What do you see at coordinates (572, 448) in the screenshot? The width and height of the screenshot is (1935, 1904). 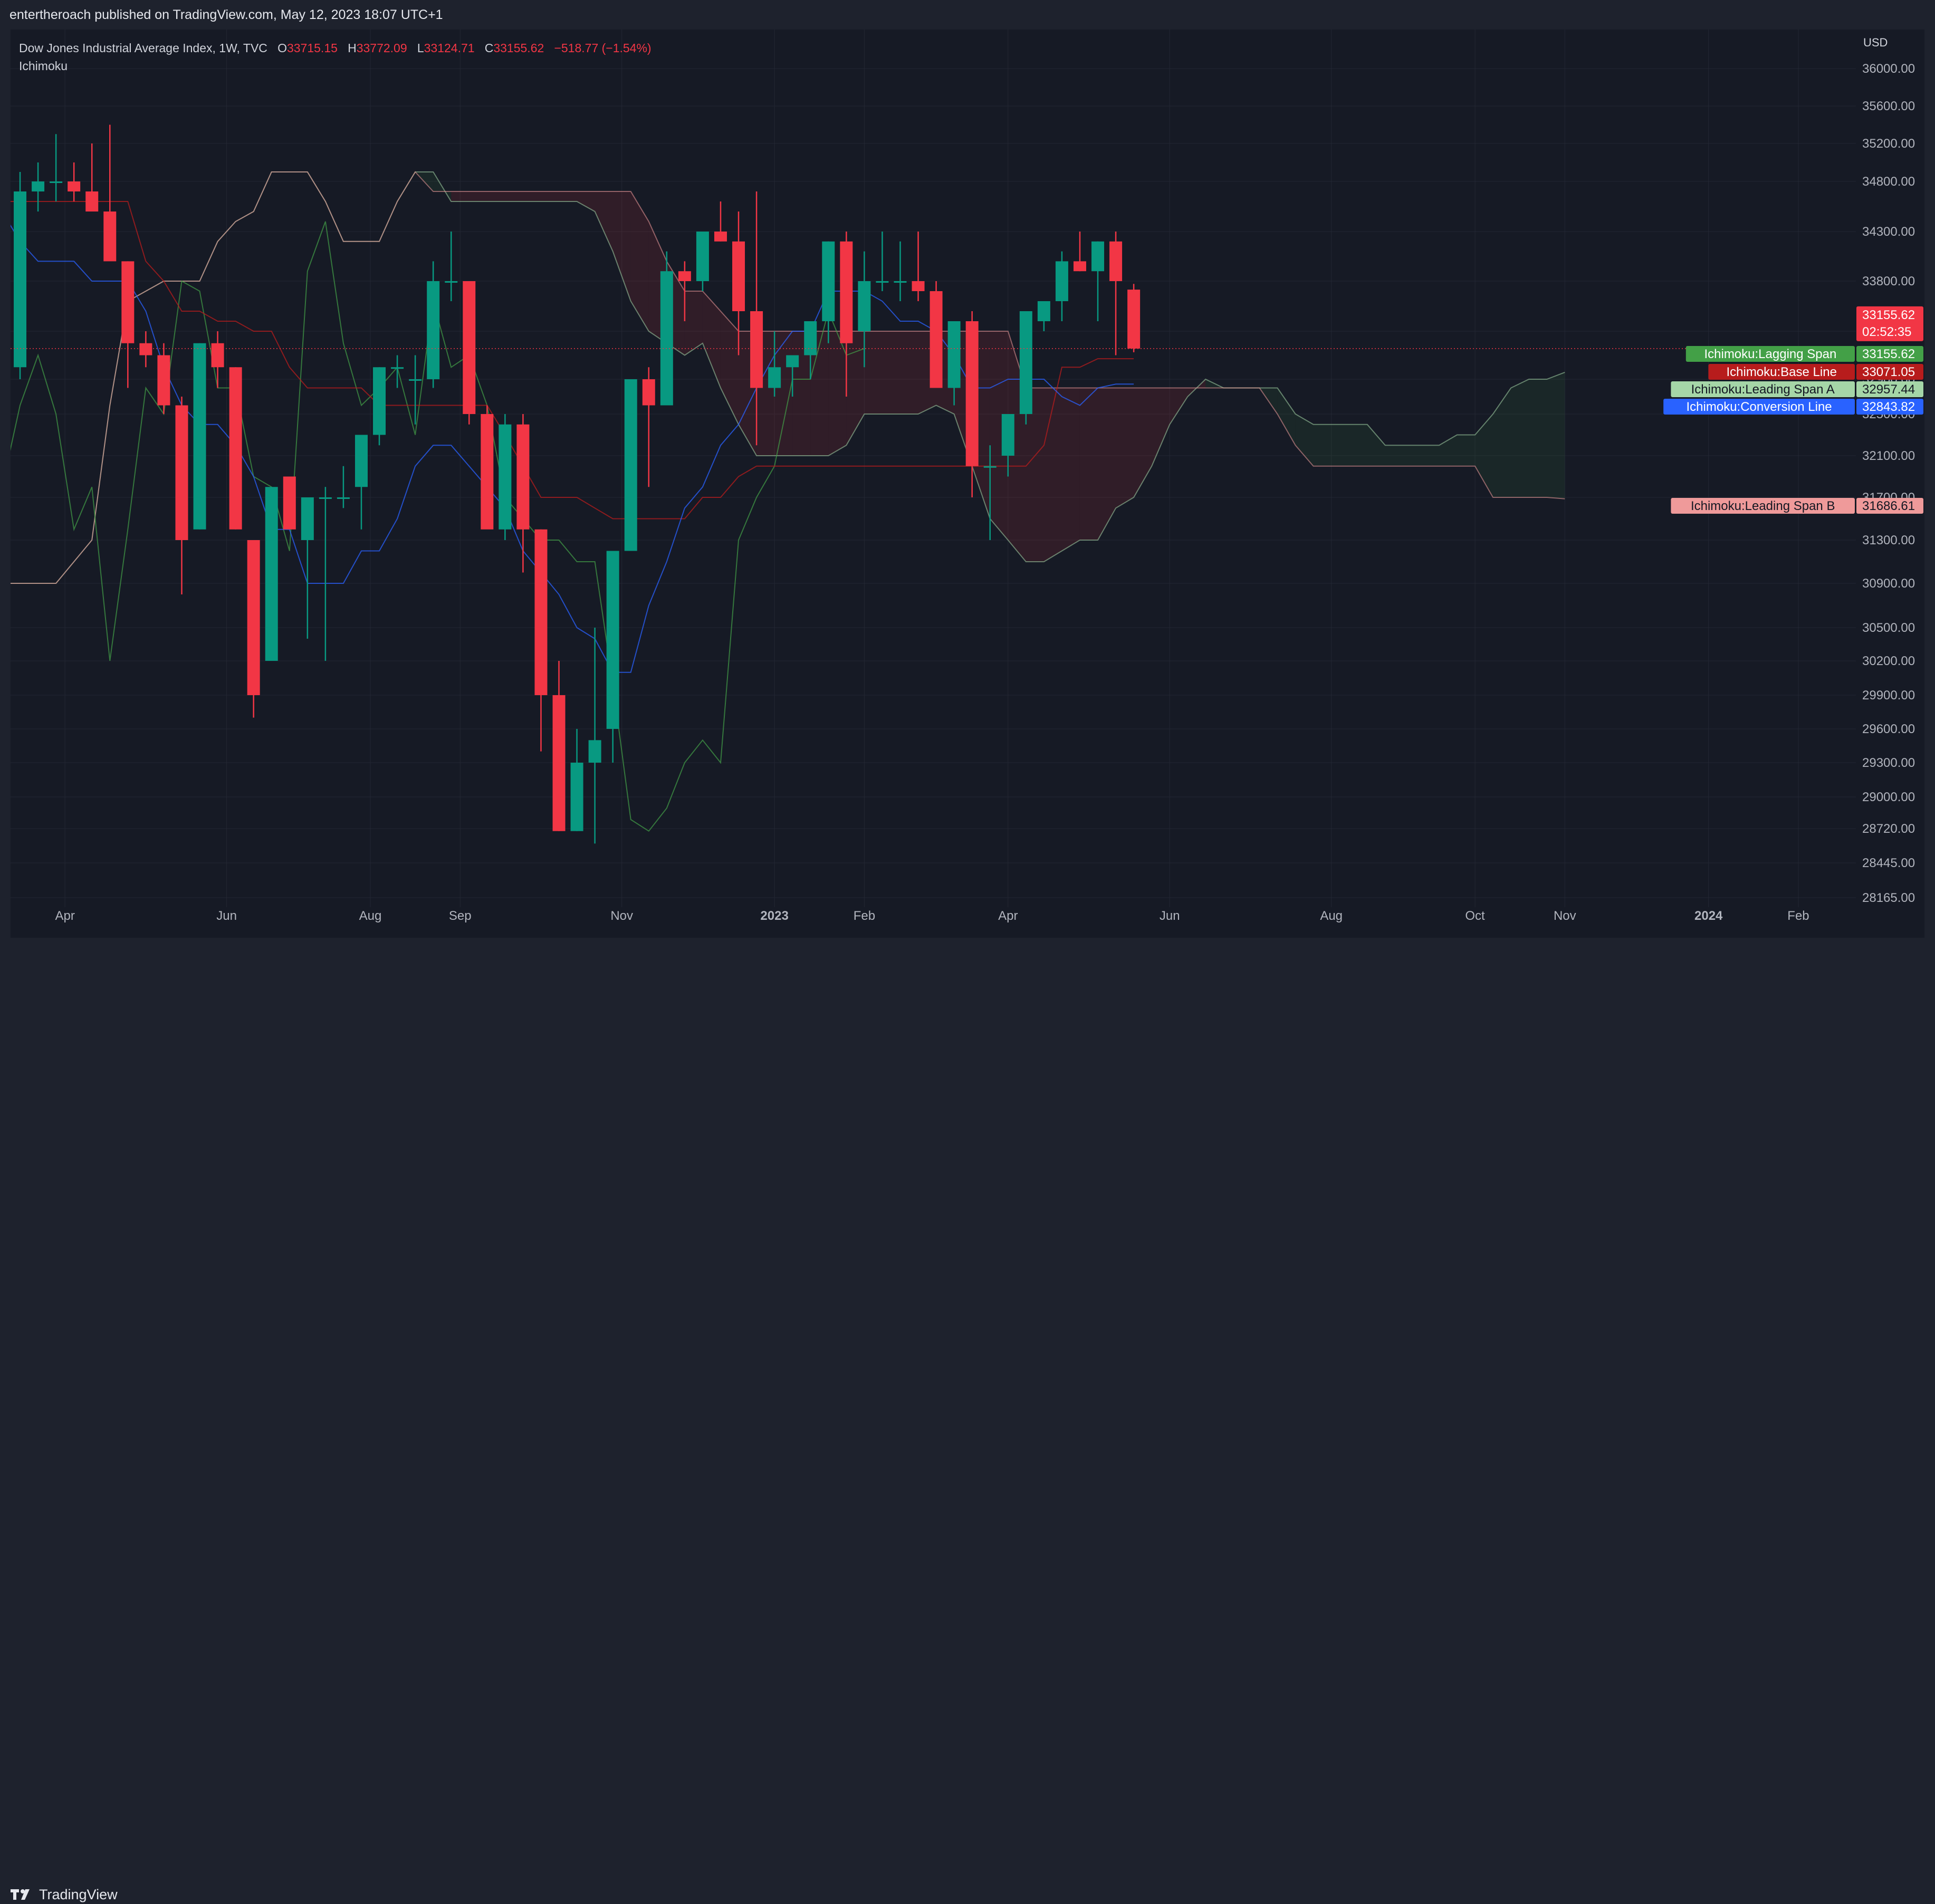 I see `conversion-line` at bounding box center [572, 448].